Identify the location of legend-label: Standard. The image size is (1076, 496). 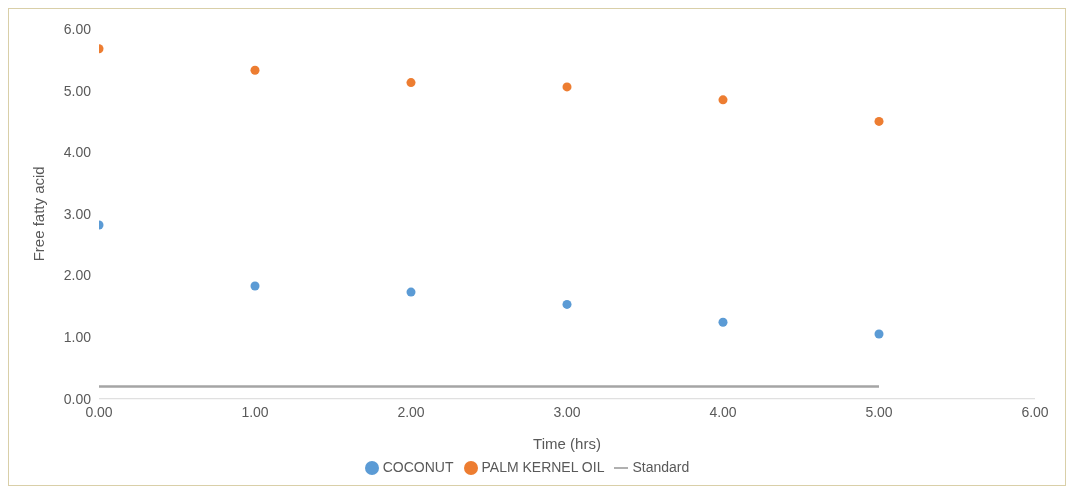
(661, 466).